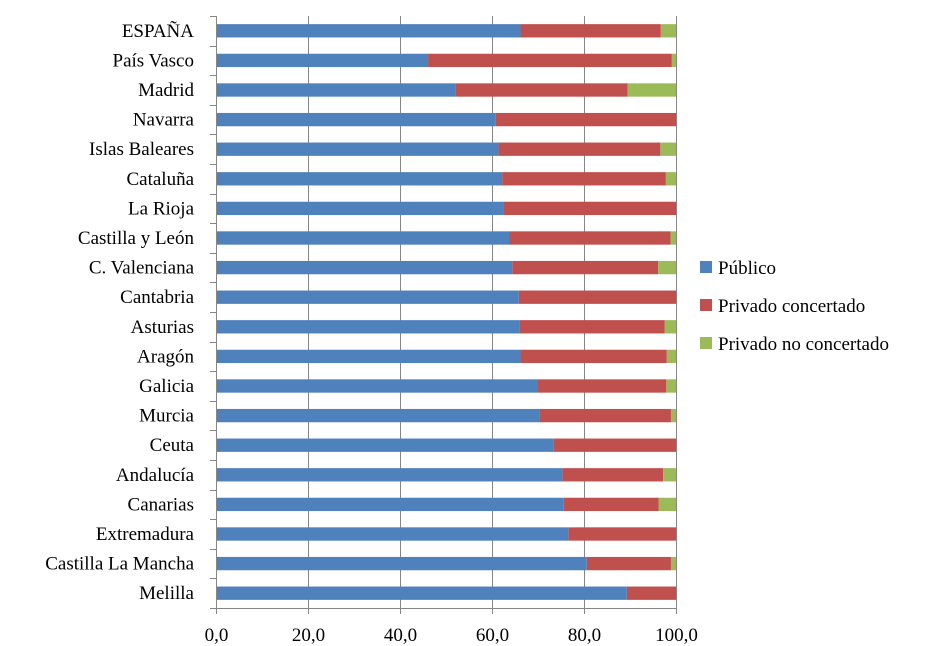 This screenshot has height=646, width=935. What do you see at coordinates (161, 504) in the screenshot?
I see `category-label: Canarias` at bounding box center [161, 504].